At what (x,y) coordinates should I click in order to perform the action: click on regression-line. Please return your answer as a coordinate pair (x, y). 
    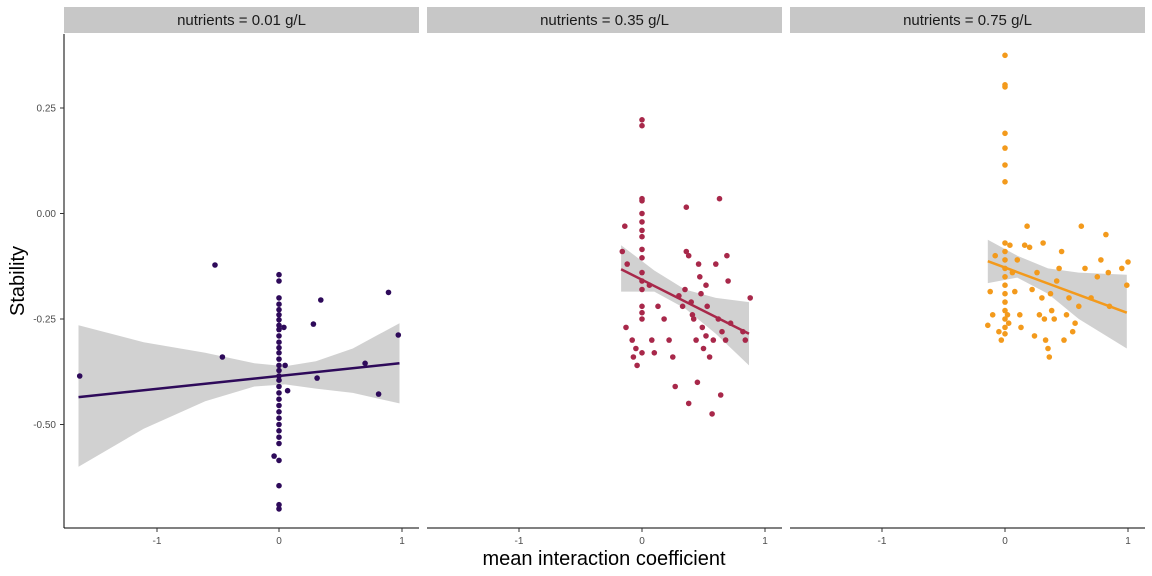
    Looking at the image, I should click on (239, 380).